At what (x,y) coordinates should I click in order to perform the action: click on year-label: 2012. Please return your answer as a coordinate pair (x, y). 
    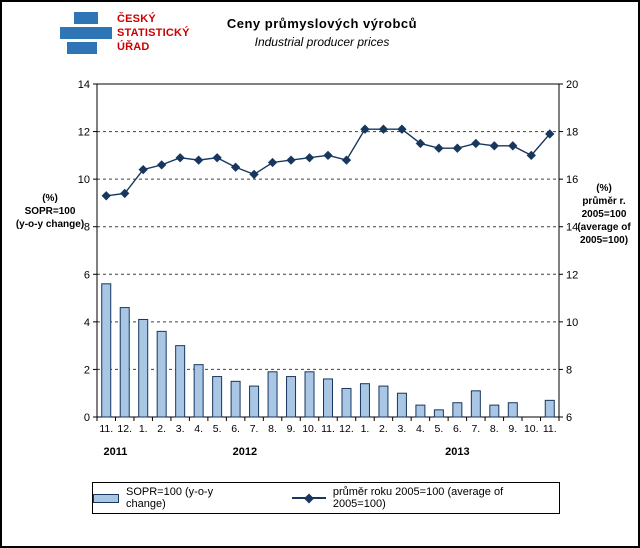
    Looking at the image, I should click on (245, 452).